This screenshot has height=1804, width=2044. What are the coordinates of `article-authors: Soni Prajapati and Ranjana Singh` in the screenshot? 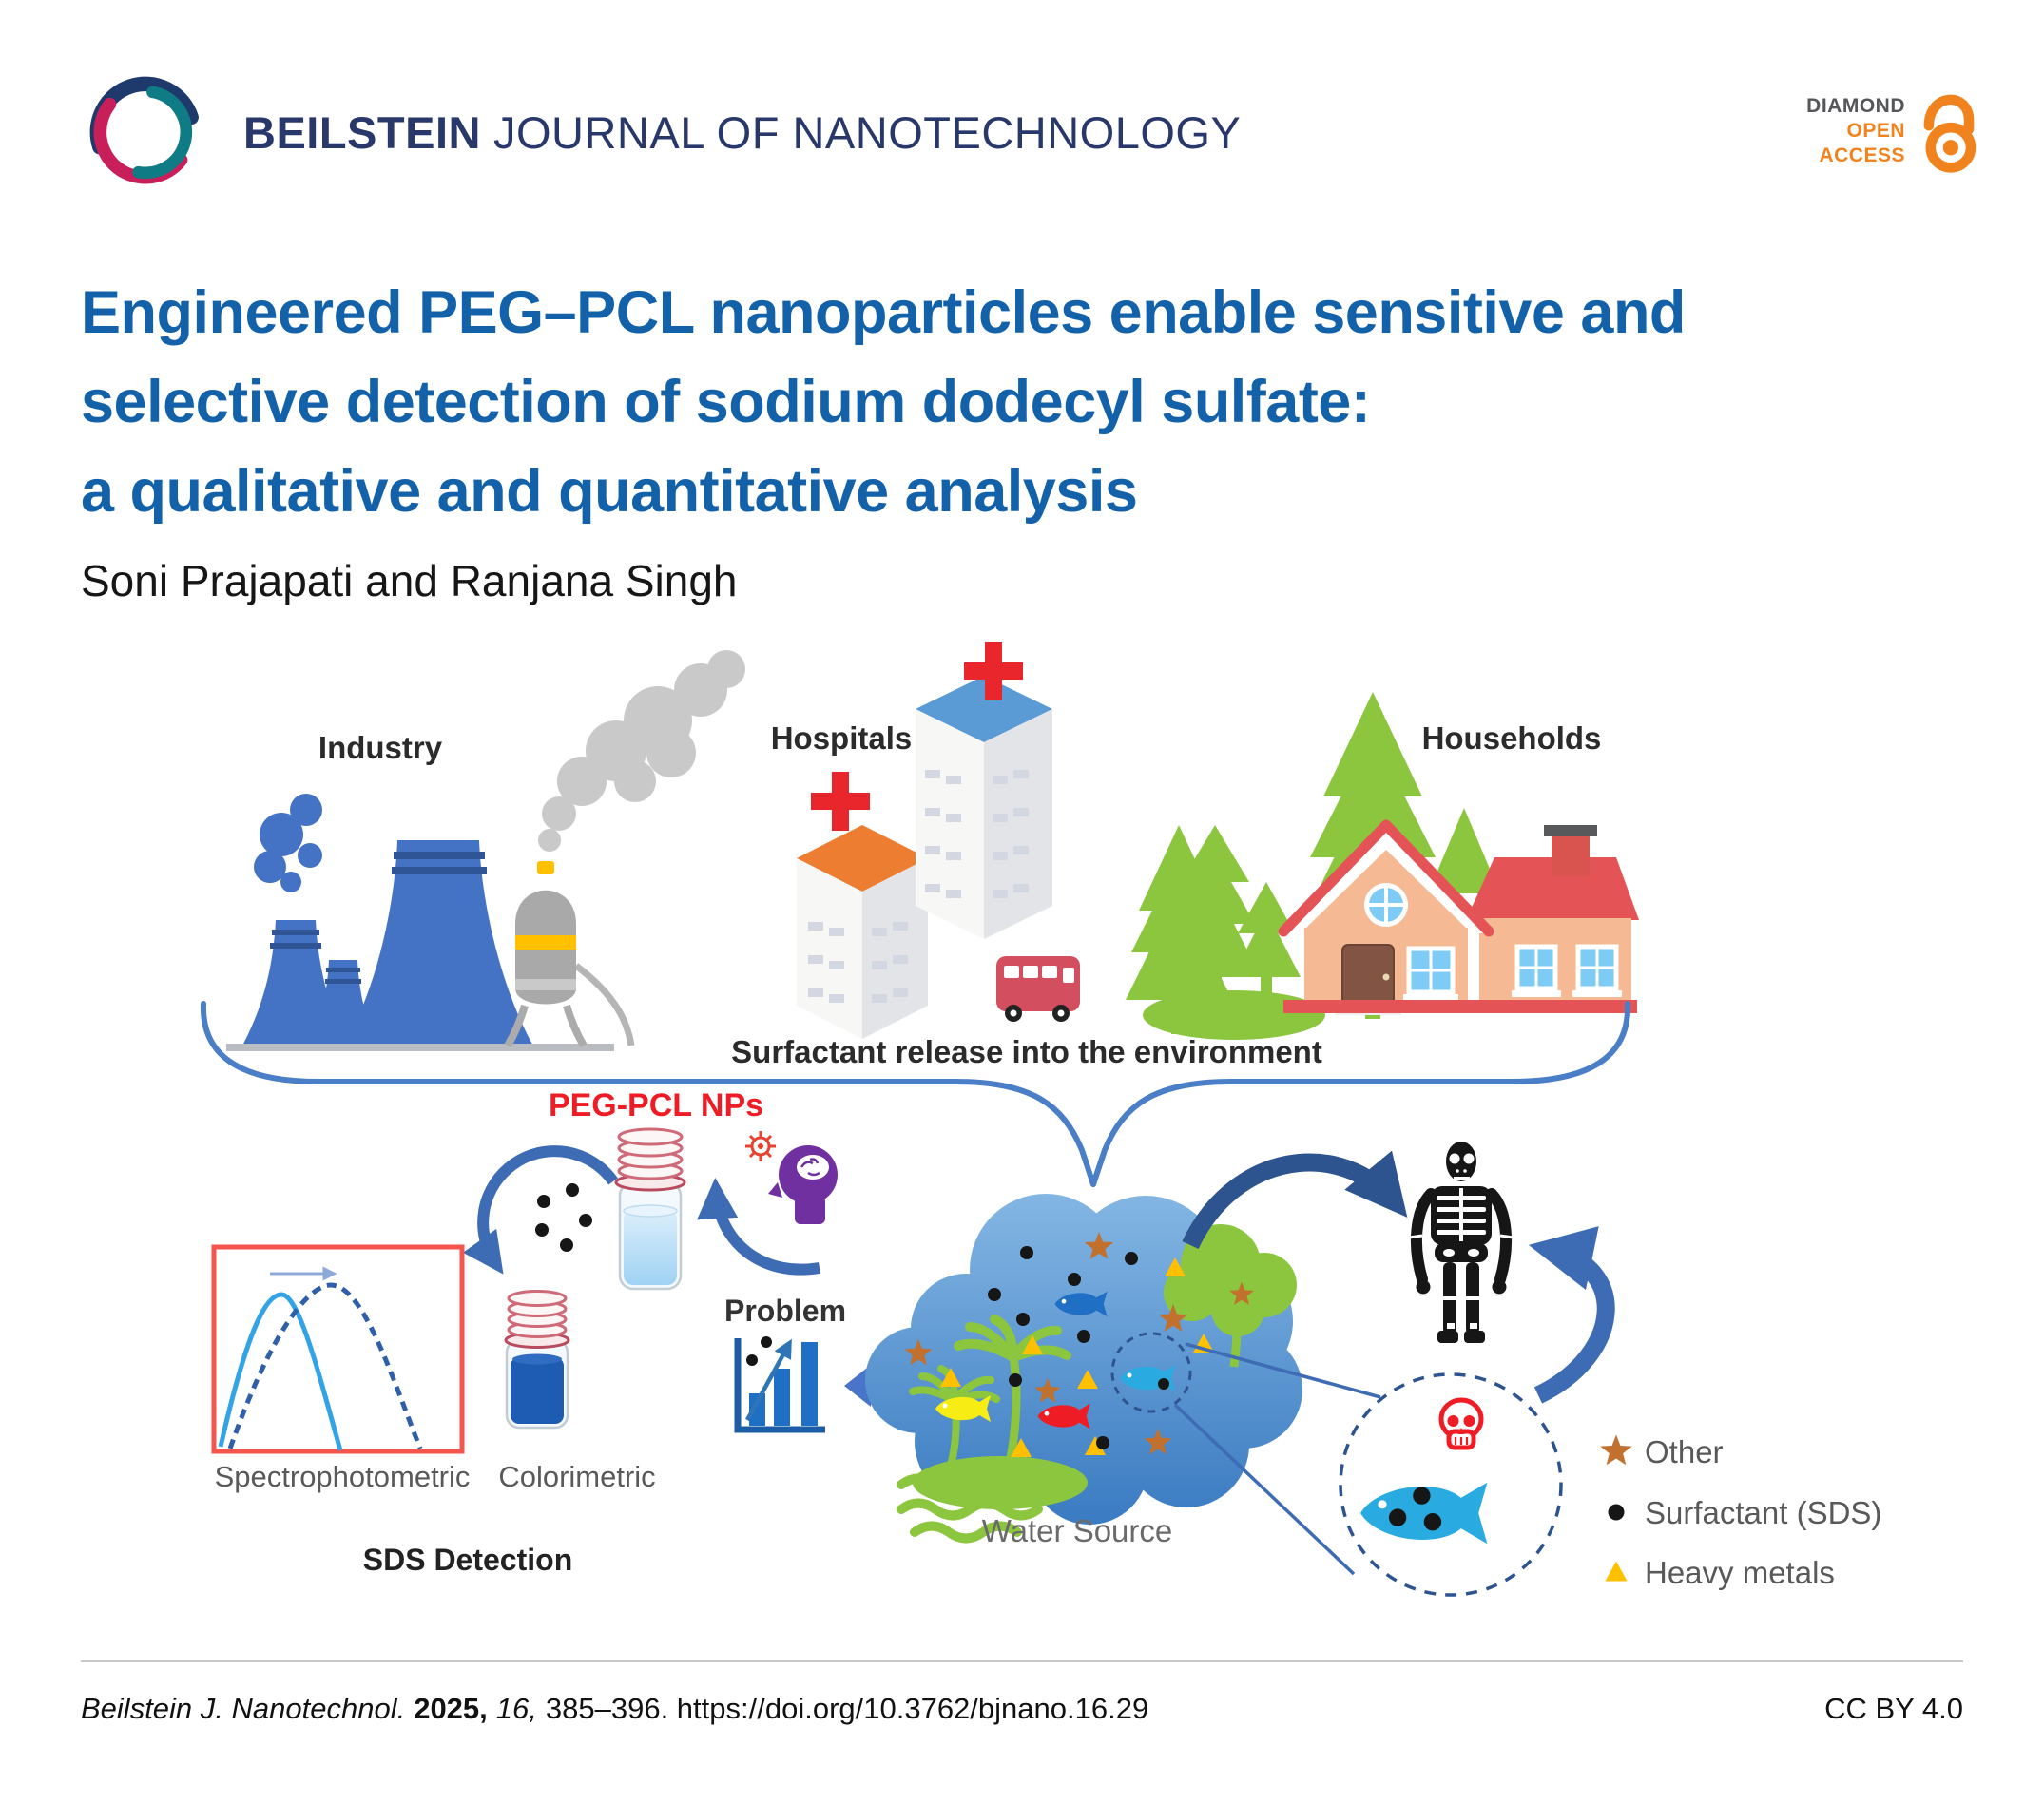 It's located at (409, 580).